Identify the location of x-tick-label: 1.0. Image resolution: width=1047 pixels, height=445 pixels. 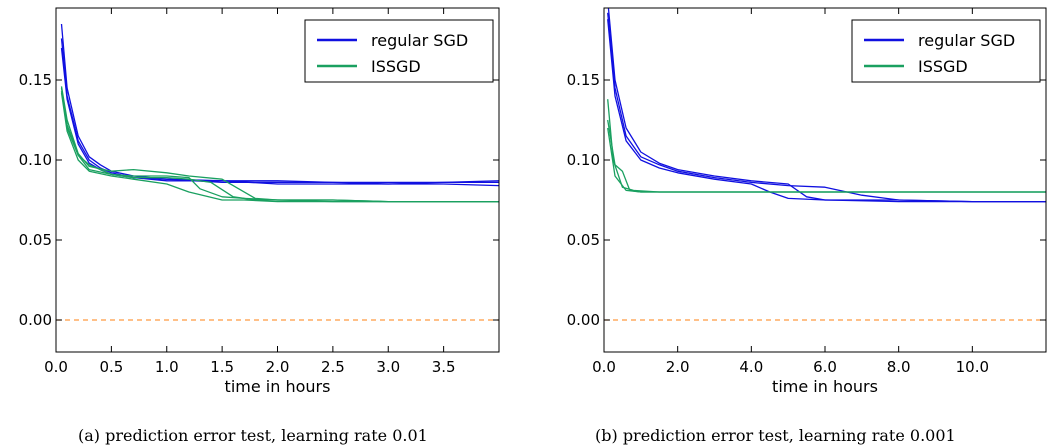
(167, 367).